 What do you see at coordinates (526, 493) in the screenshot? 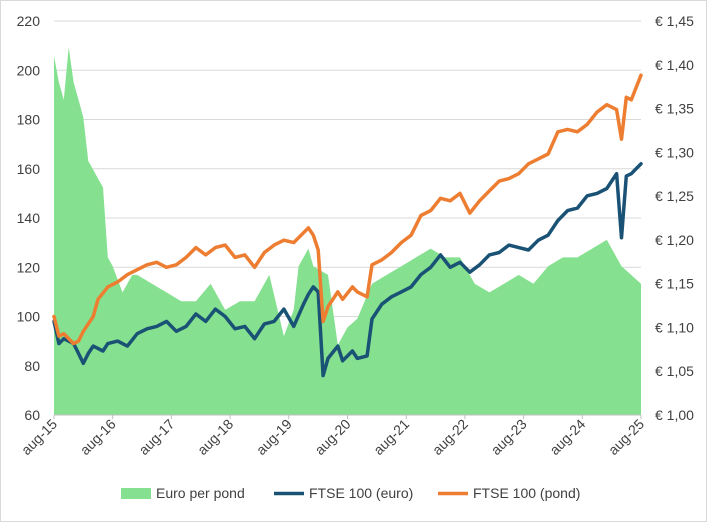
I see `legend-label: FTSE 100 (pond)` at bounding box center [526, 493].